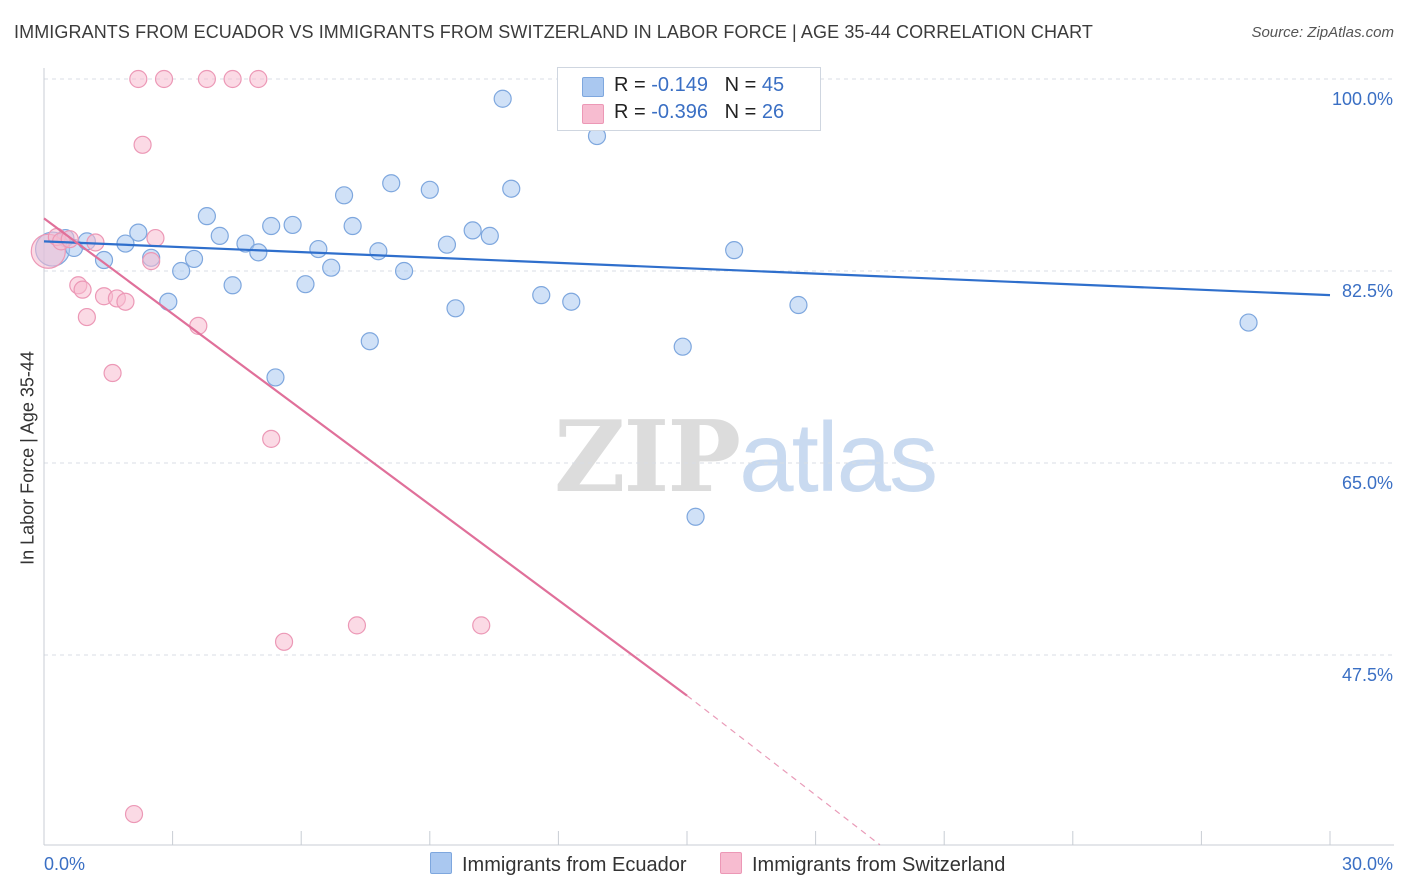 Image resolution: width=1406 pixels, height=892 pixels. Describe the element at coordinates (574, 865) in the screenshot. I see `legend-label-ecuador: Immigrants from Ecuador` at that location.